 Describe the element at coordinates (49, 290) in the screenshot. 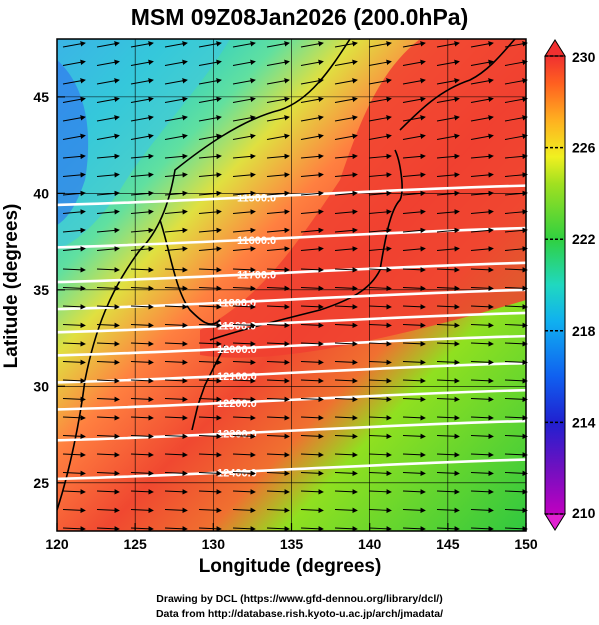

I see `y-axis-ticks: 25 30 35 40 45` at that location.